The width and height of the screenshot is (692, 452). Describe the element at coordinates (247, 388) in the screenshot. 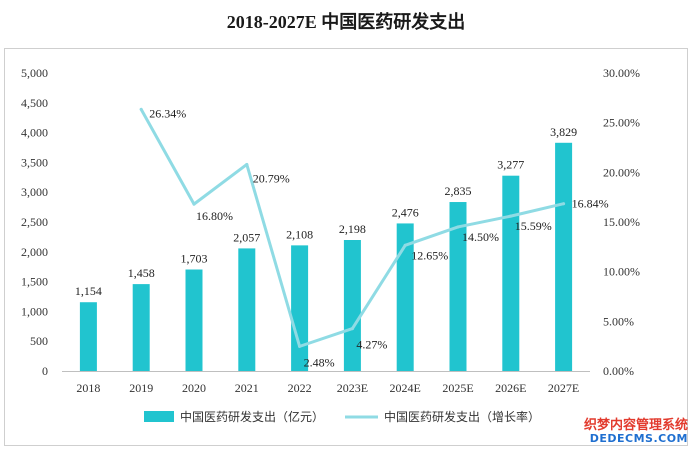

I see `x-tick-label: 2021` at that location.